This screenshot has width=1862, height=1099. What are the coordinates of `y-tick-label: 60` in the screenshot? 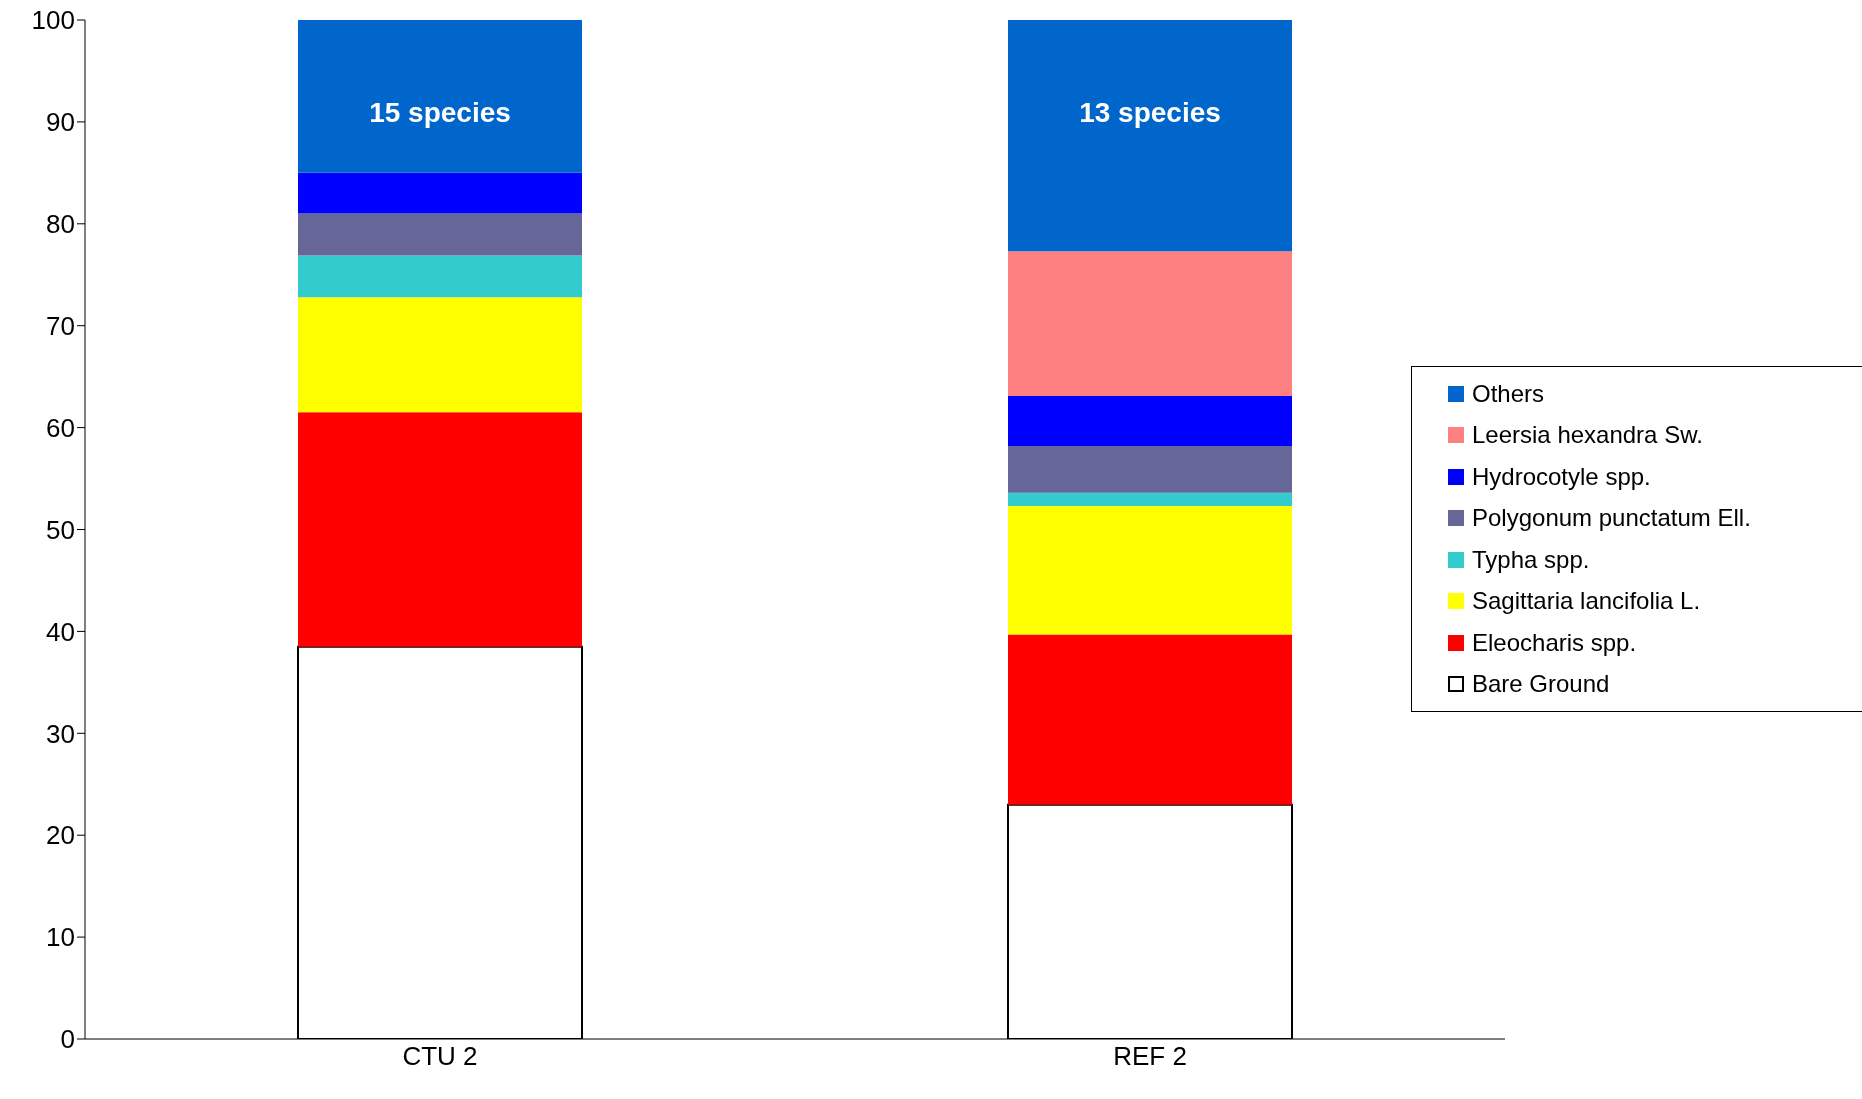 It's located at (60, 427).